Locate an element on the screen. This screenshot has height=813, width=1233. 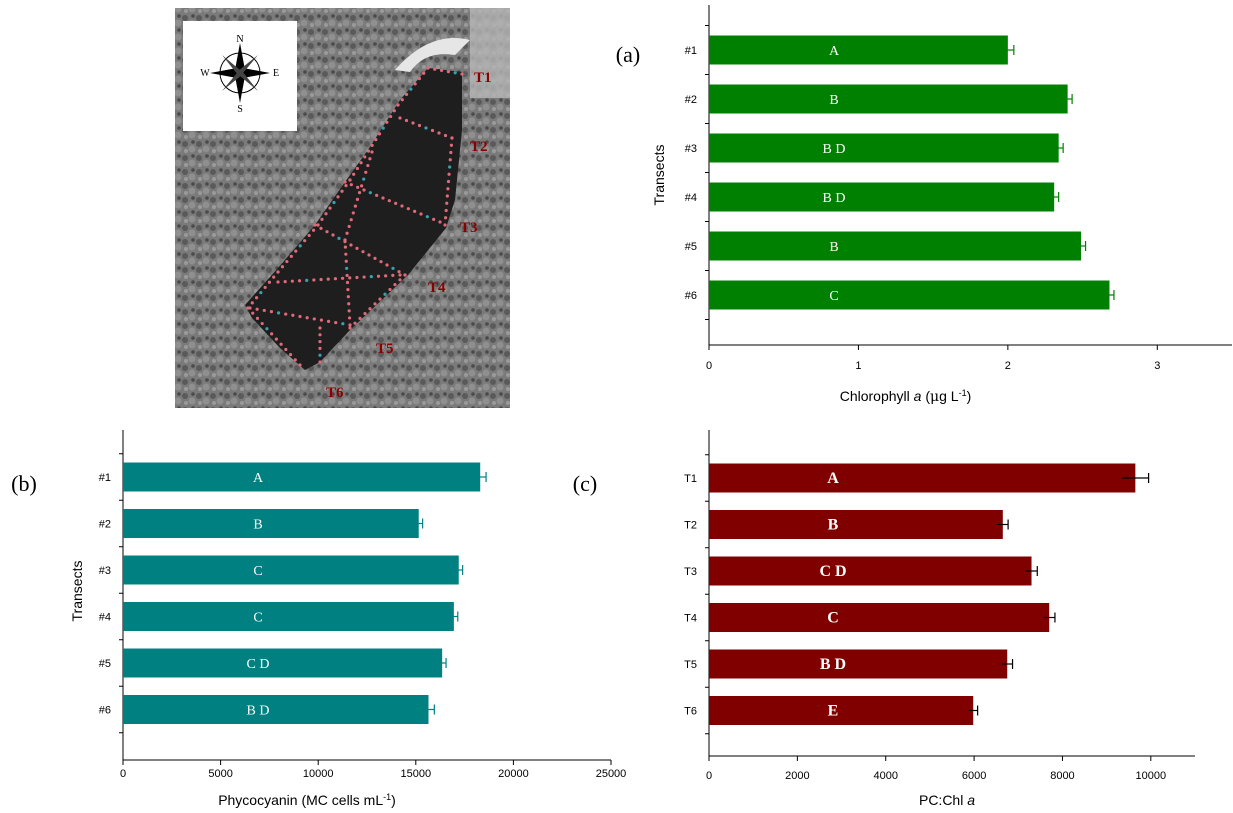
panel-label-c: (c) is located at coordinates (585, 483).